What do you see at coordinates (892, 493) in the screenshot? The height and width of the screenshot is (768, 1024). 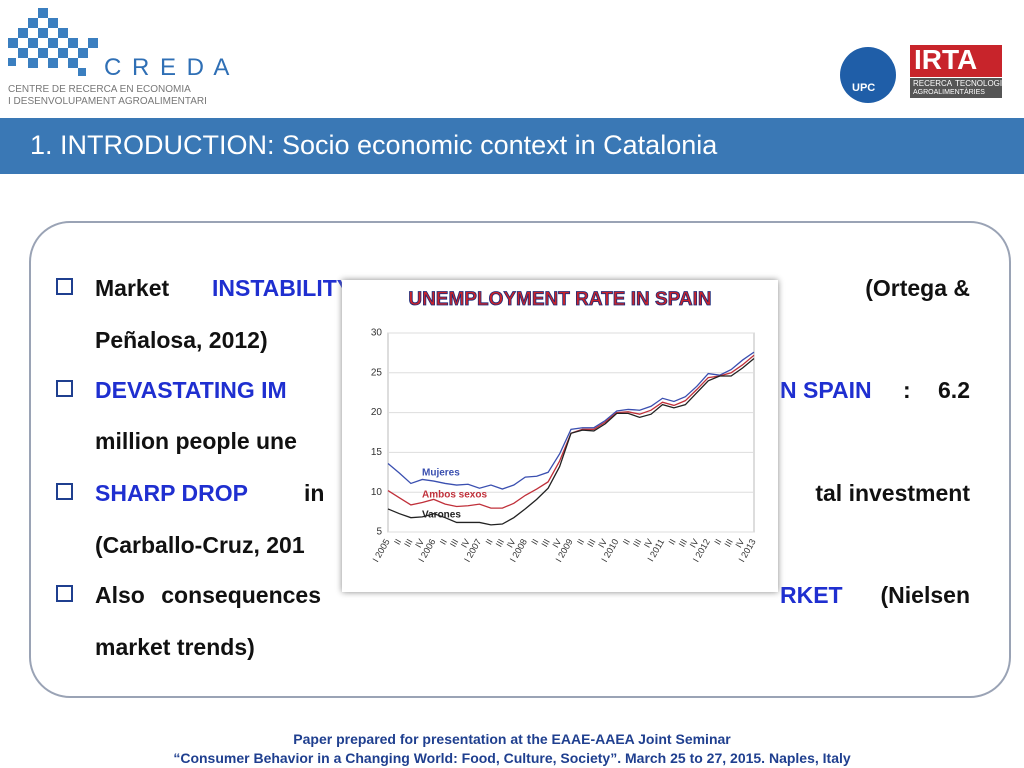 I see `text: tal investment` at bounding box center [892, 493].